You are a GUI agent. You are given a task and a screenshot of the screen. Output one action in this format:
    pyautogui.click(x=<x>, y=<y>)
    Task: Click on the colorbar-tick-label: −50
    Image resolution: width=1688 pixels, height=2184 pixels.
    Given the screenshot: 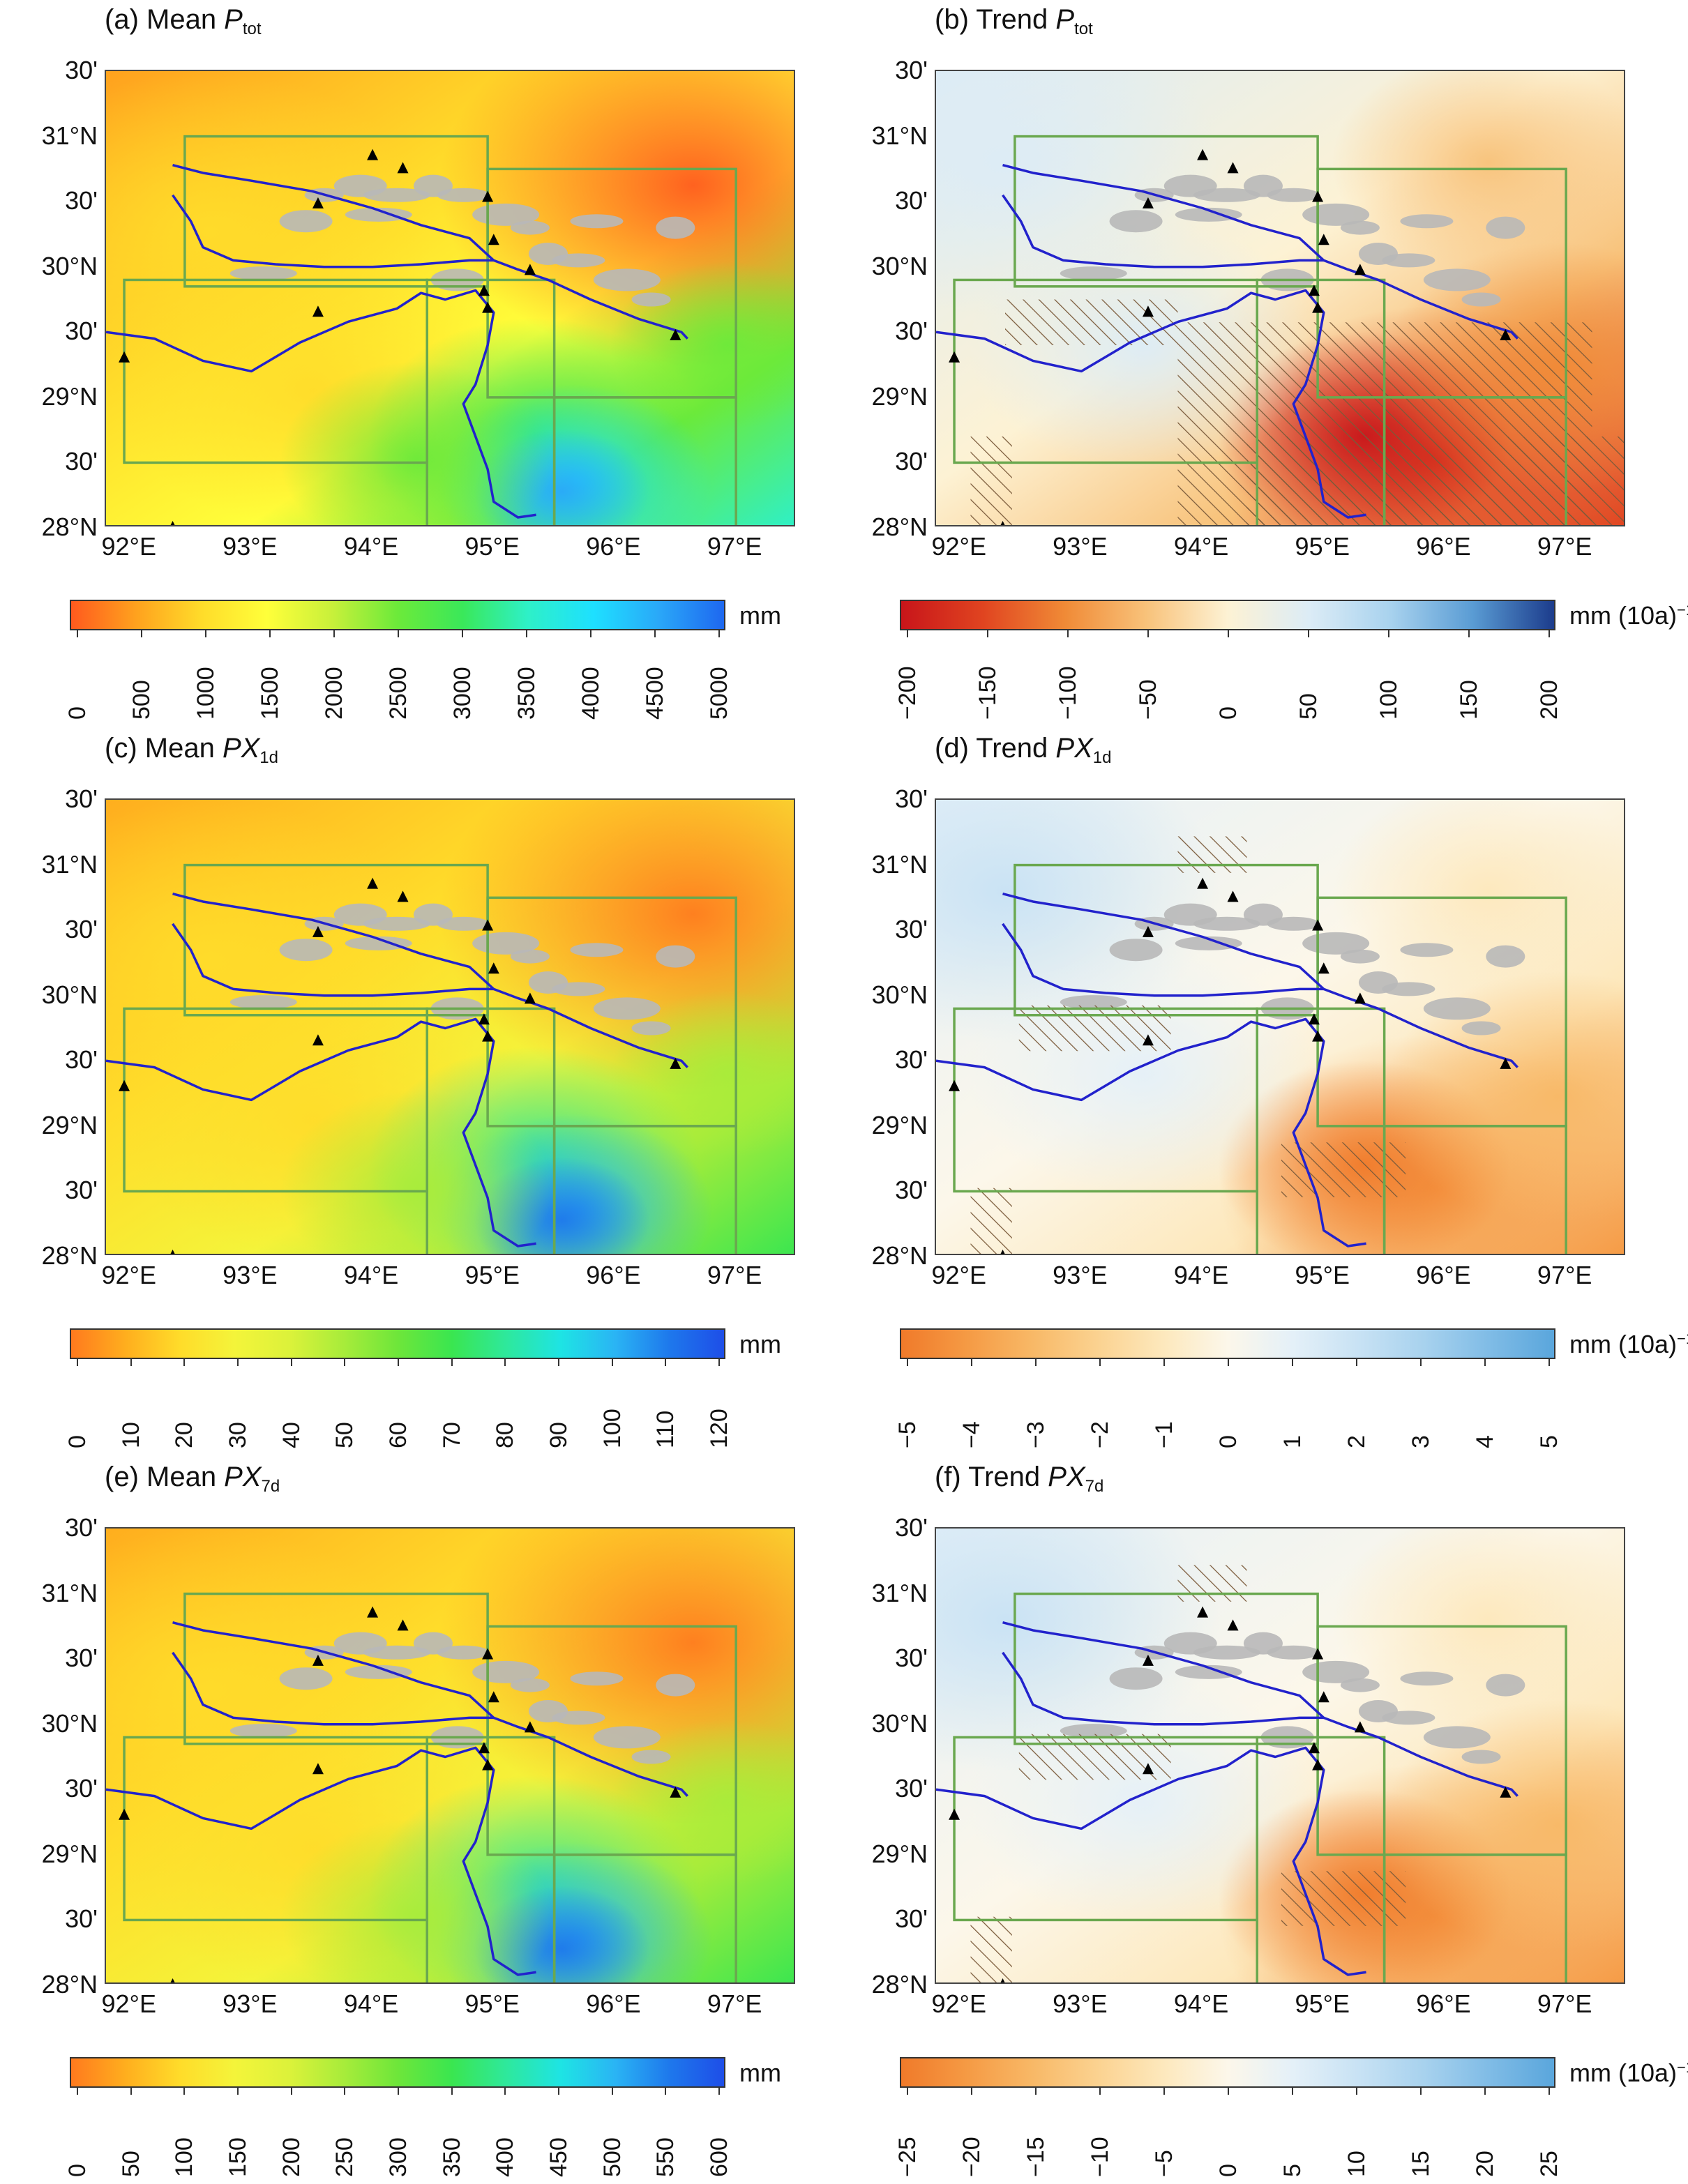 What is the action you would take?
    pyautogui.click(x=1148, y=699)
    